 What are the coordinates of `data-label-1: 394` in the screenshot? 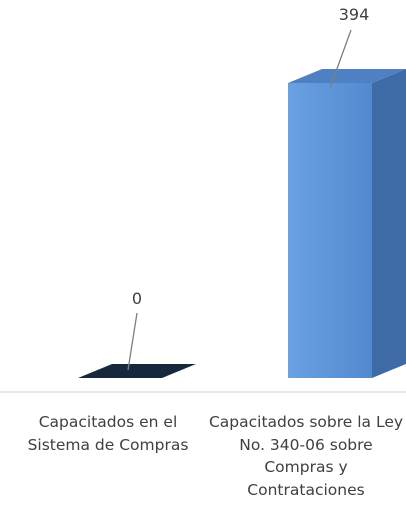 It's located at (354, 14).